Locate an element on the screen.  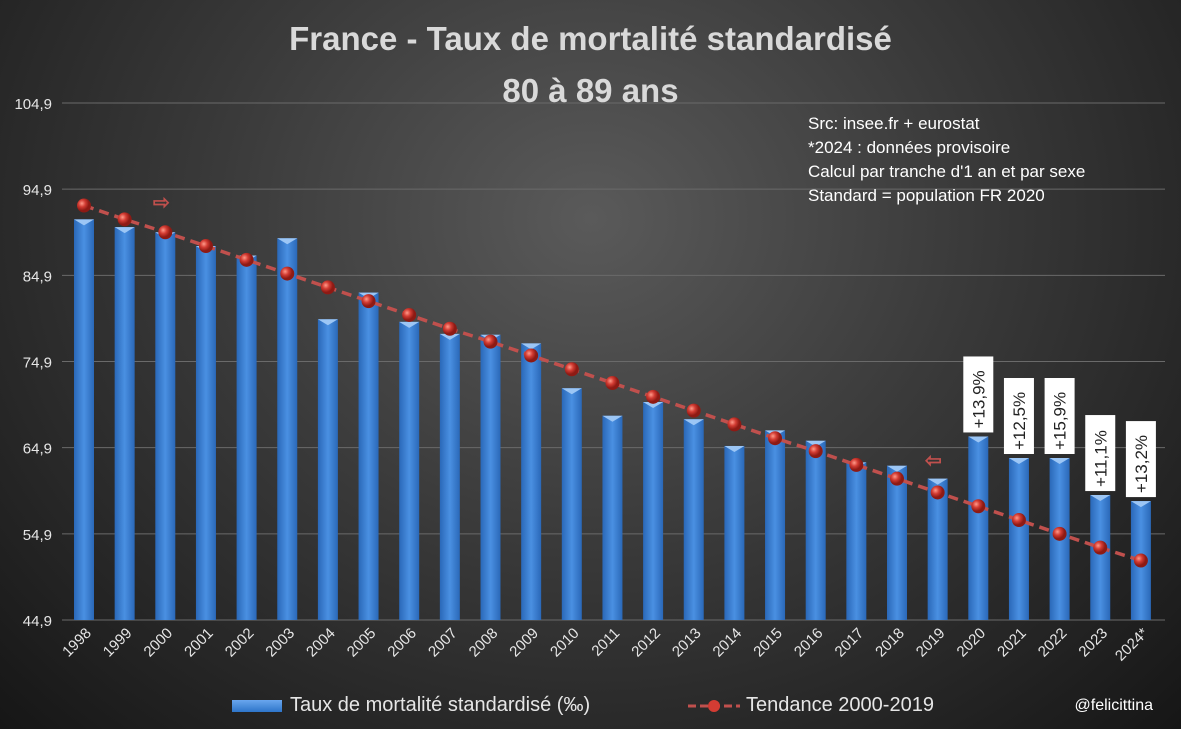
data-label: +13,2% is located at coordinates (1141, 464).